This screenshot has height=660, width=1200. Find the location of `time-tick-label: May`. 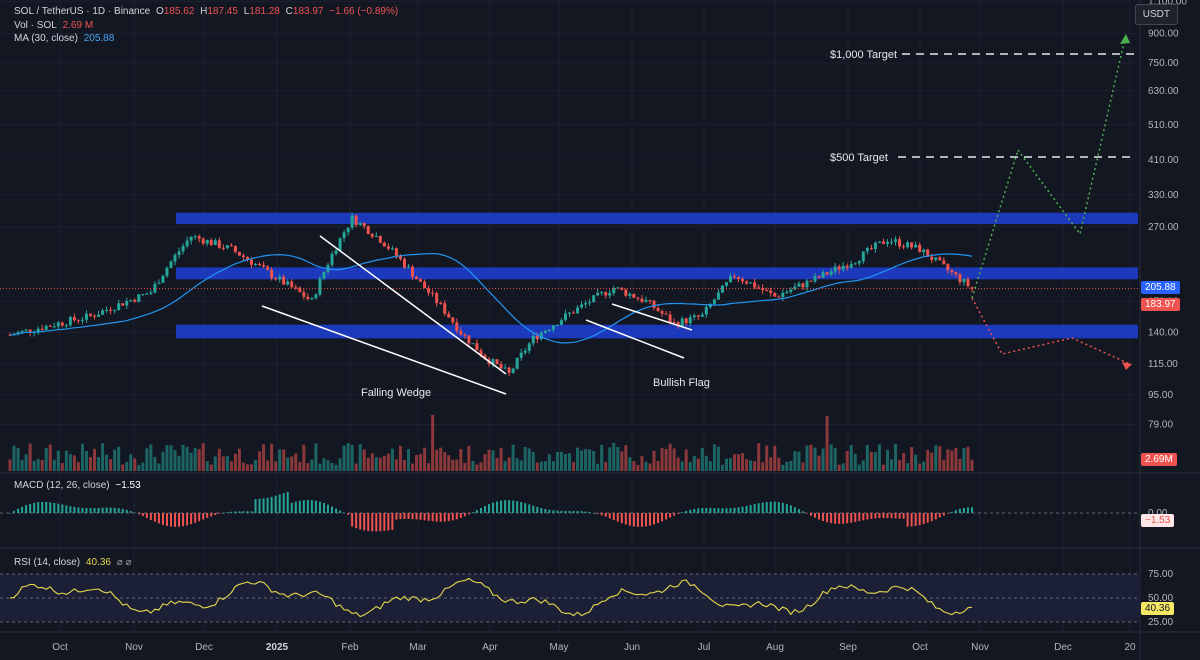

time-tick-label: May is located at coordinates (559, 647).